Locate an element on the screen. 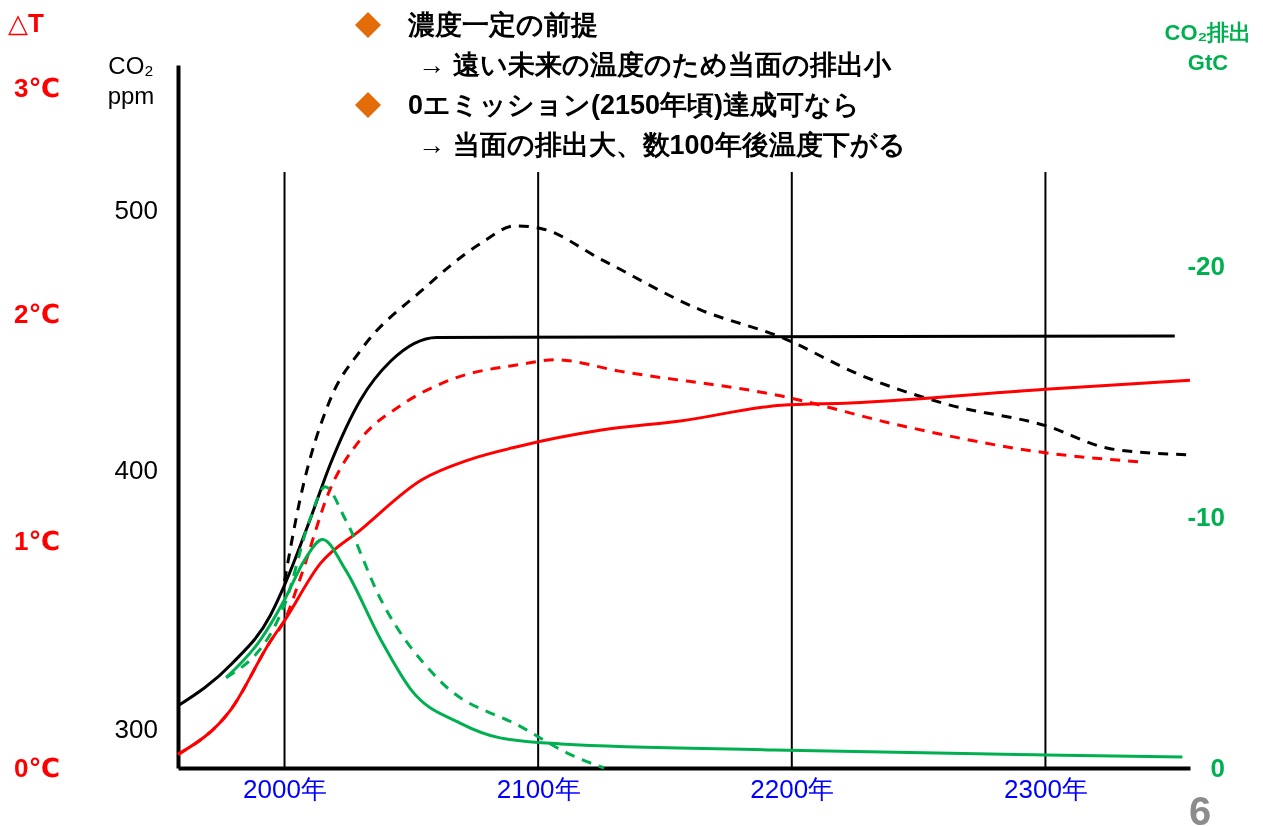 This screenshot has width=1263, height=827. x-tick-label: 2300年 is located at coordinates (1046, 789).